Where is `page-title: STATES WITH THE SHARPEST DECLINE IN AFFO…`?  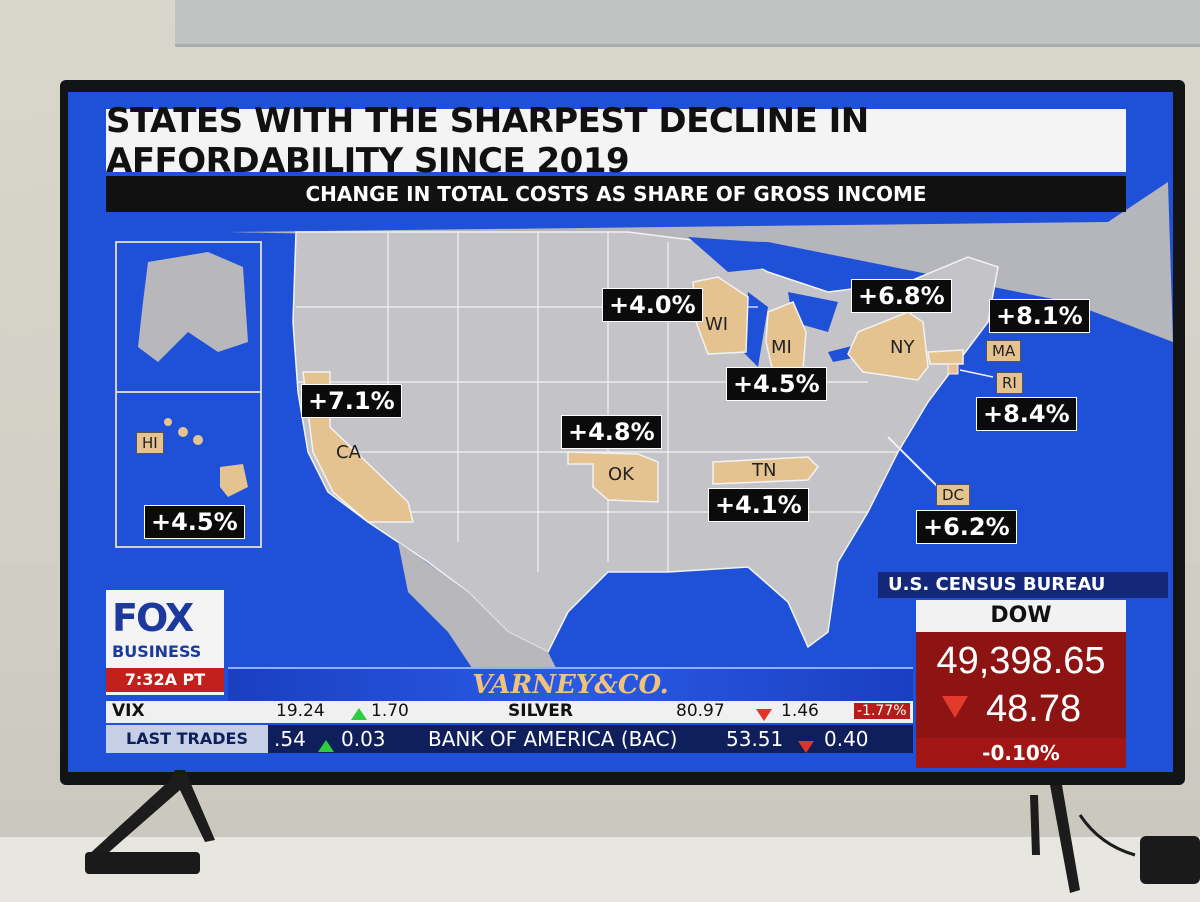
page-title: STATES WITH THE SHARPEST DECLINE IN AFFO… is located at coordinates (616, 141).